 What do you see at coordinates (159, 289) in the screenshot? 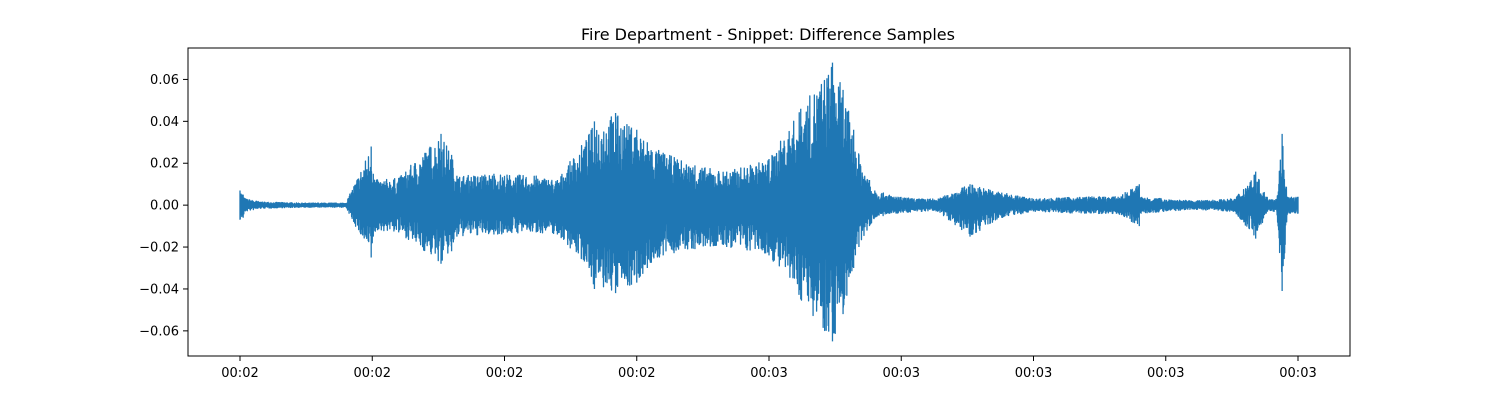
I see `y-tick-label: −0.04` at bounding box center [159, 289].